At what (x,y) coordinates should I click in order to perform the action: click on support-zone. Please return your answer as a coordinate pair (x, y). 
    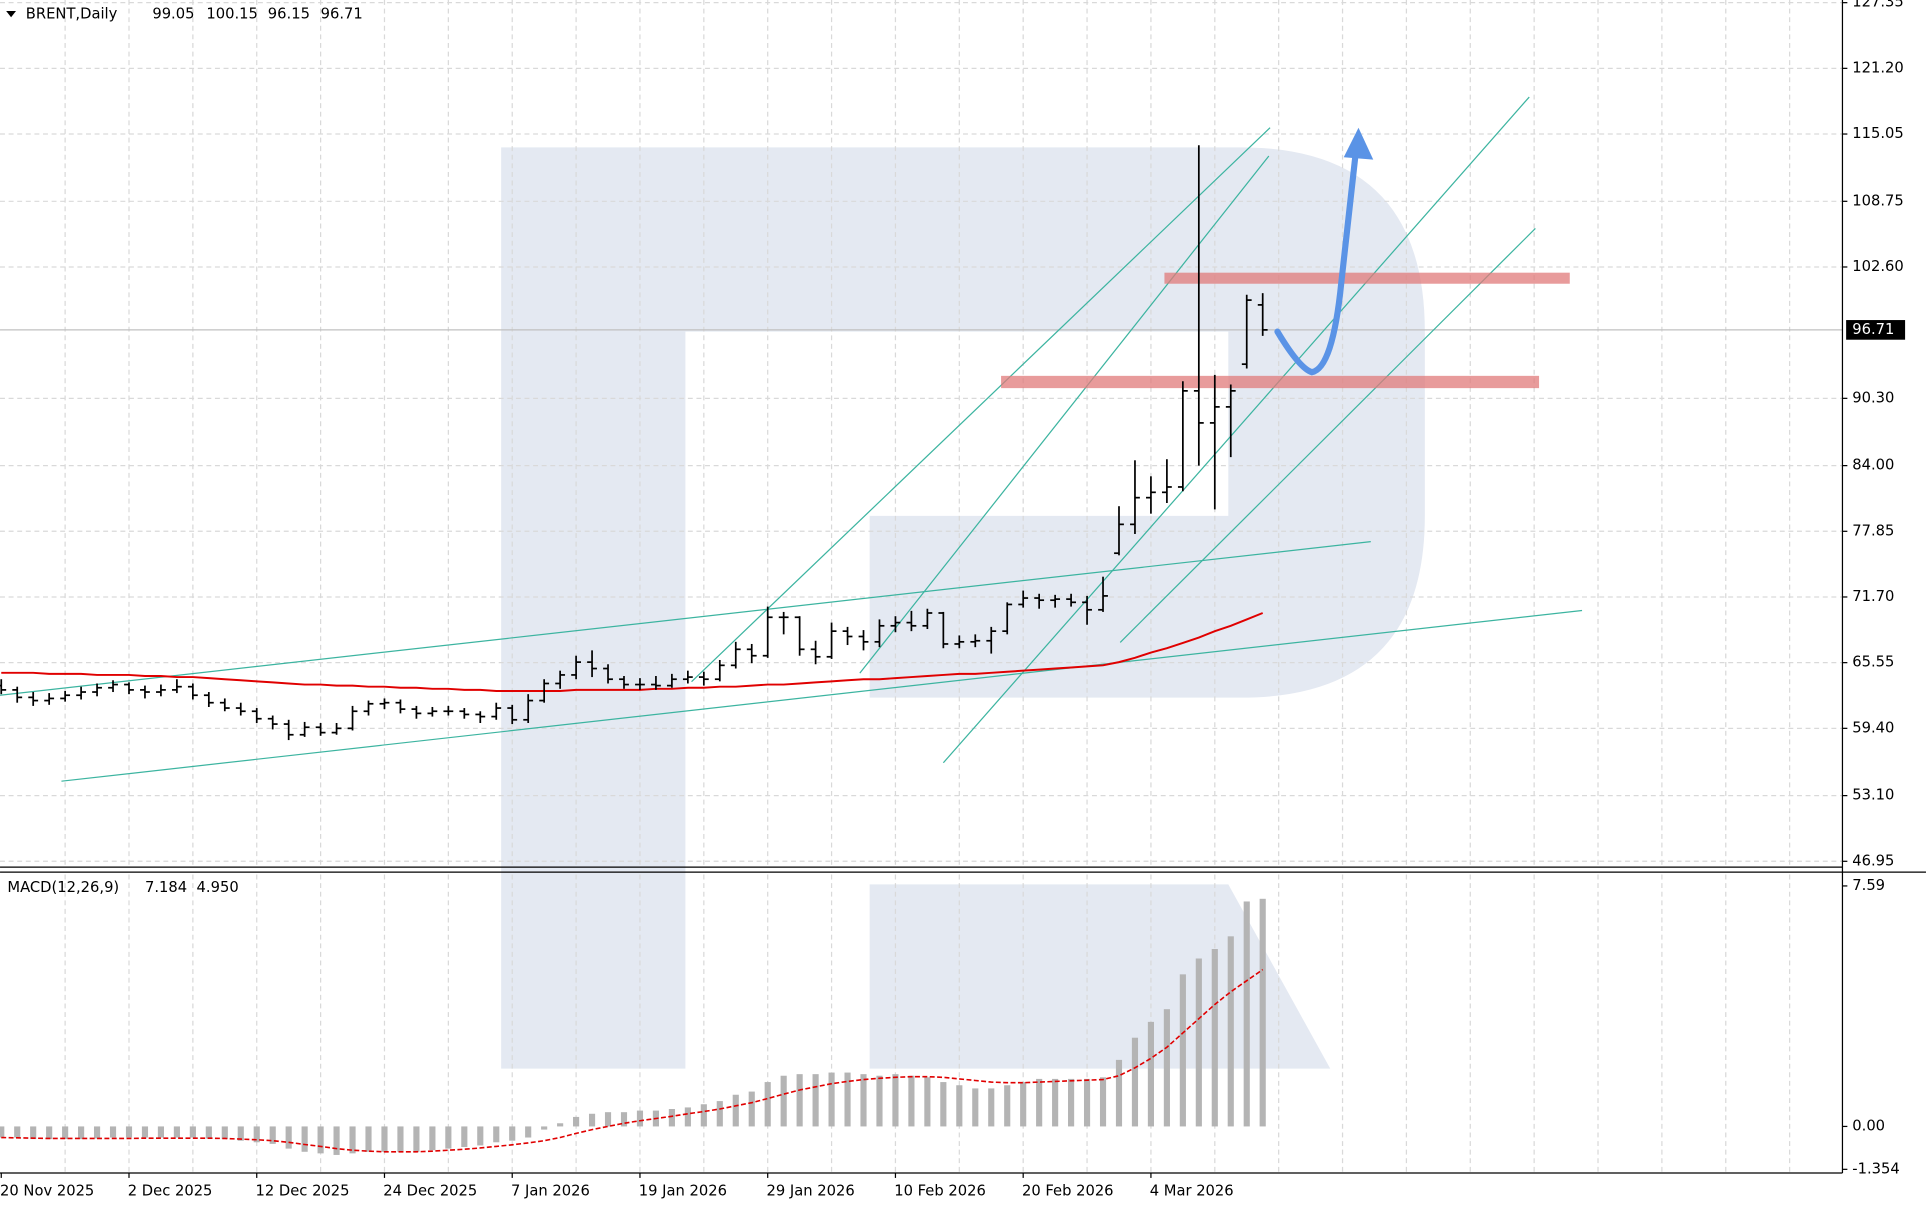
    Looking at the image, I should click on (1270, 382).